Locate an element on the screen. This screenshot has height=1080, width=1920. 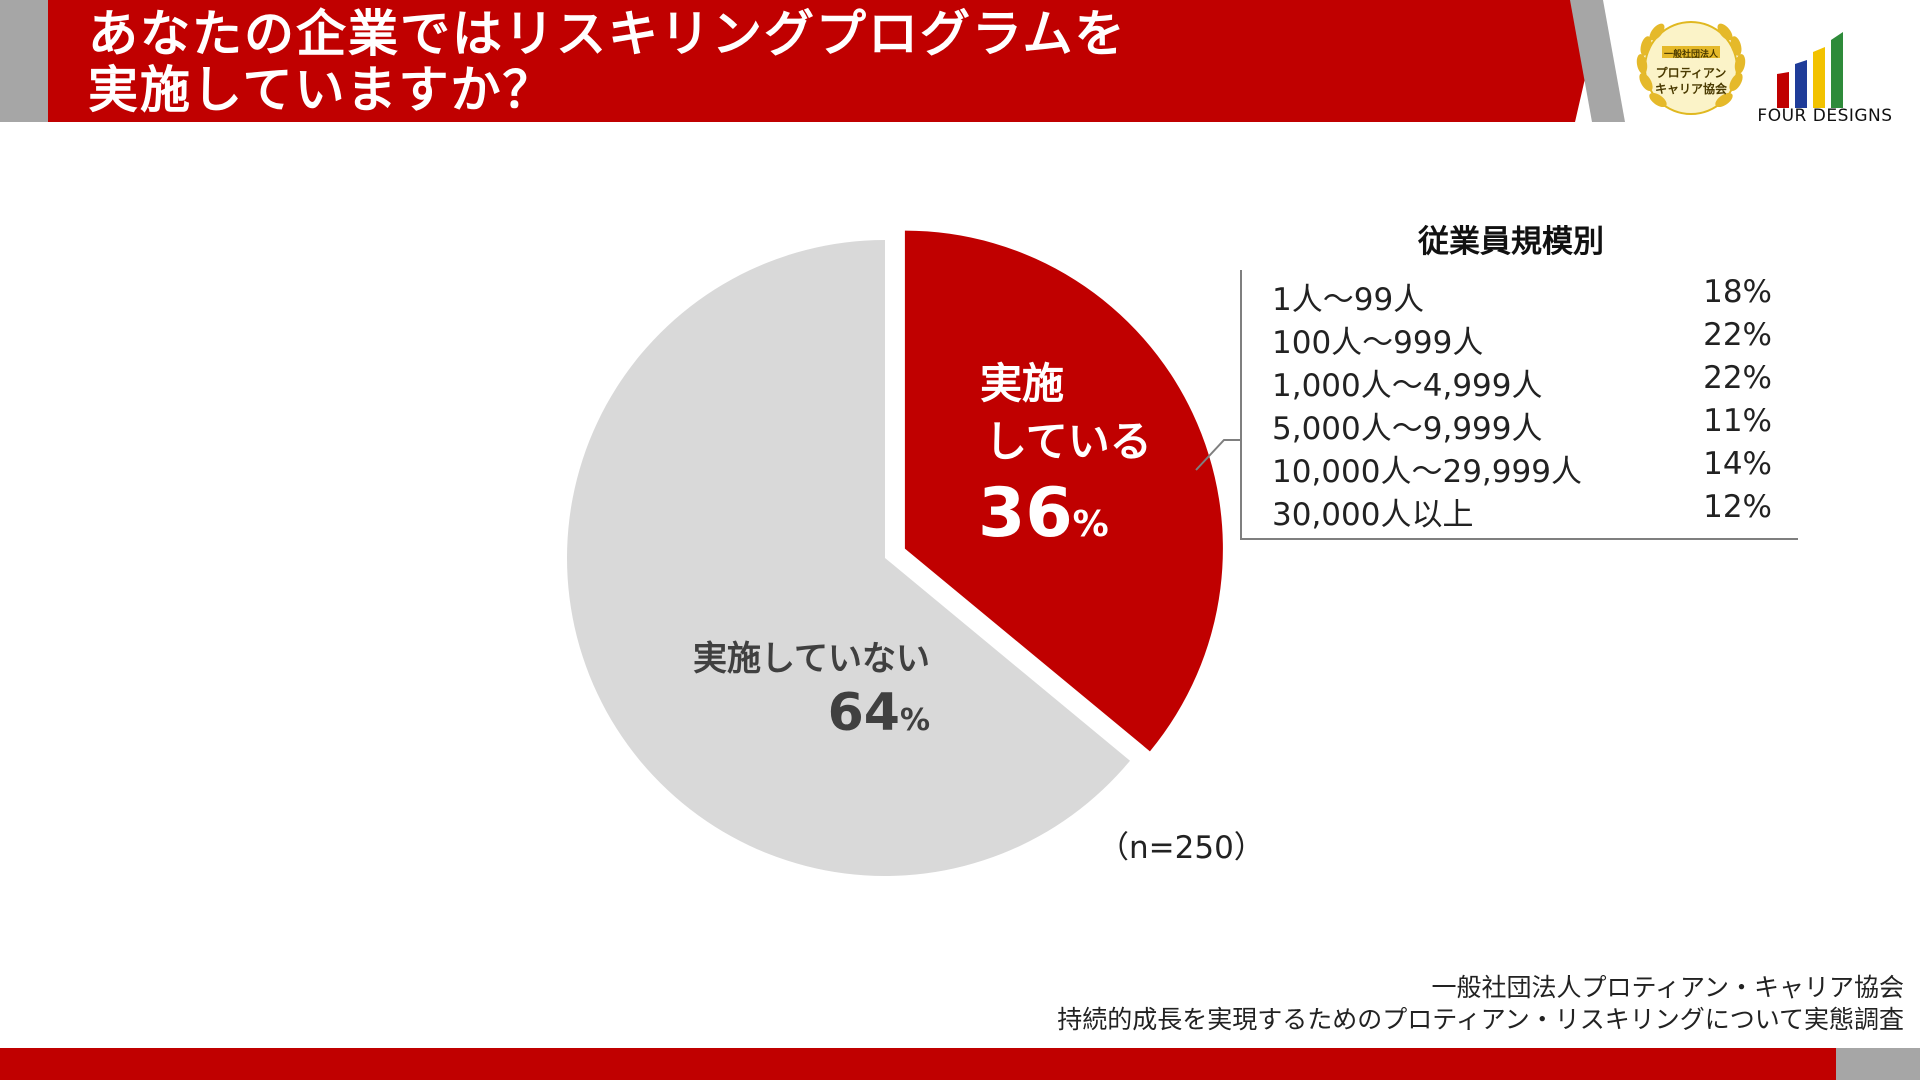
breakdown-row: 5,000人〜9,999人 11% is located at coordinates (1522, 425).